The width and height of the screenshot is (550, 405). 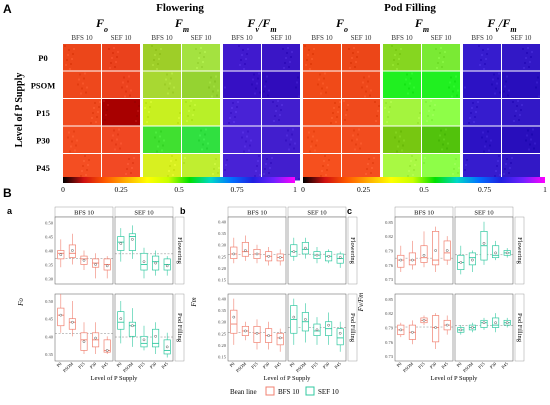 What do you see at coordinates (222, 356) in the screenshot?
I see `y-tick-label: 0.15` at bounding box center [222, 356].